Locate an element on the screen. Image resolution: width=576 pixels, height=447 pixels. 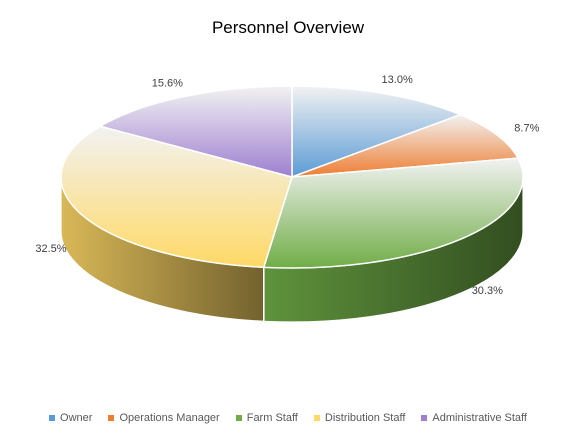
slice-farm-staff is located at coordinates (393, 213).